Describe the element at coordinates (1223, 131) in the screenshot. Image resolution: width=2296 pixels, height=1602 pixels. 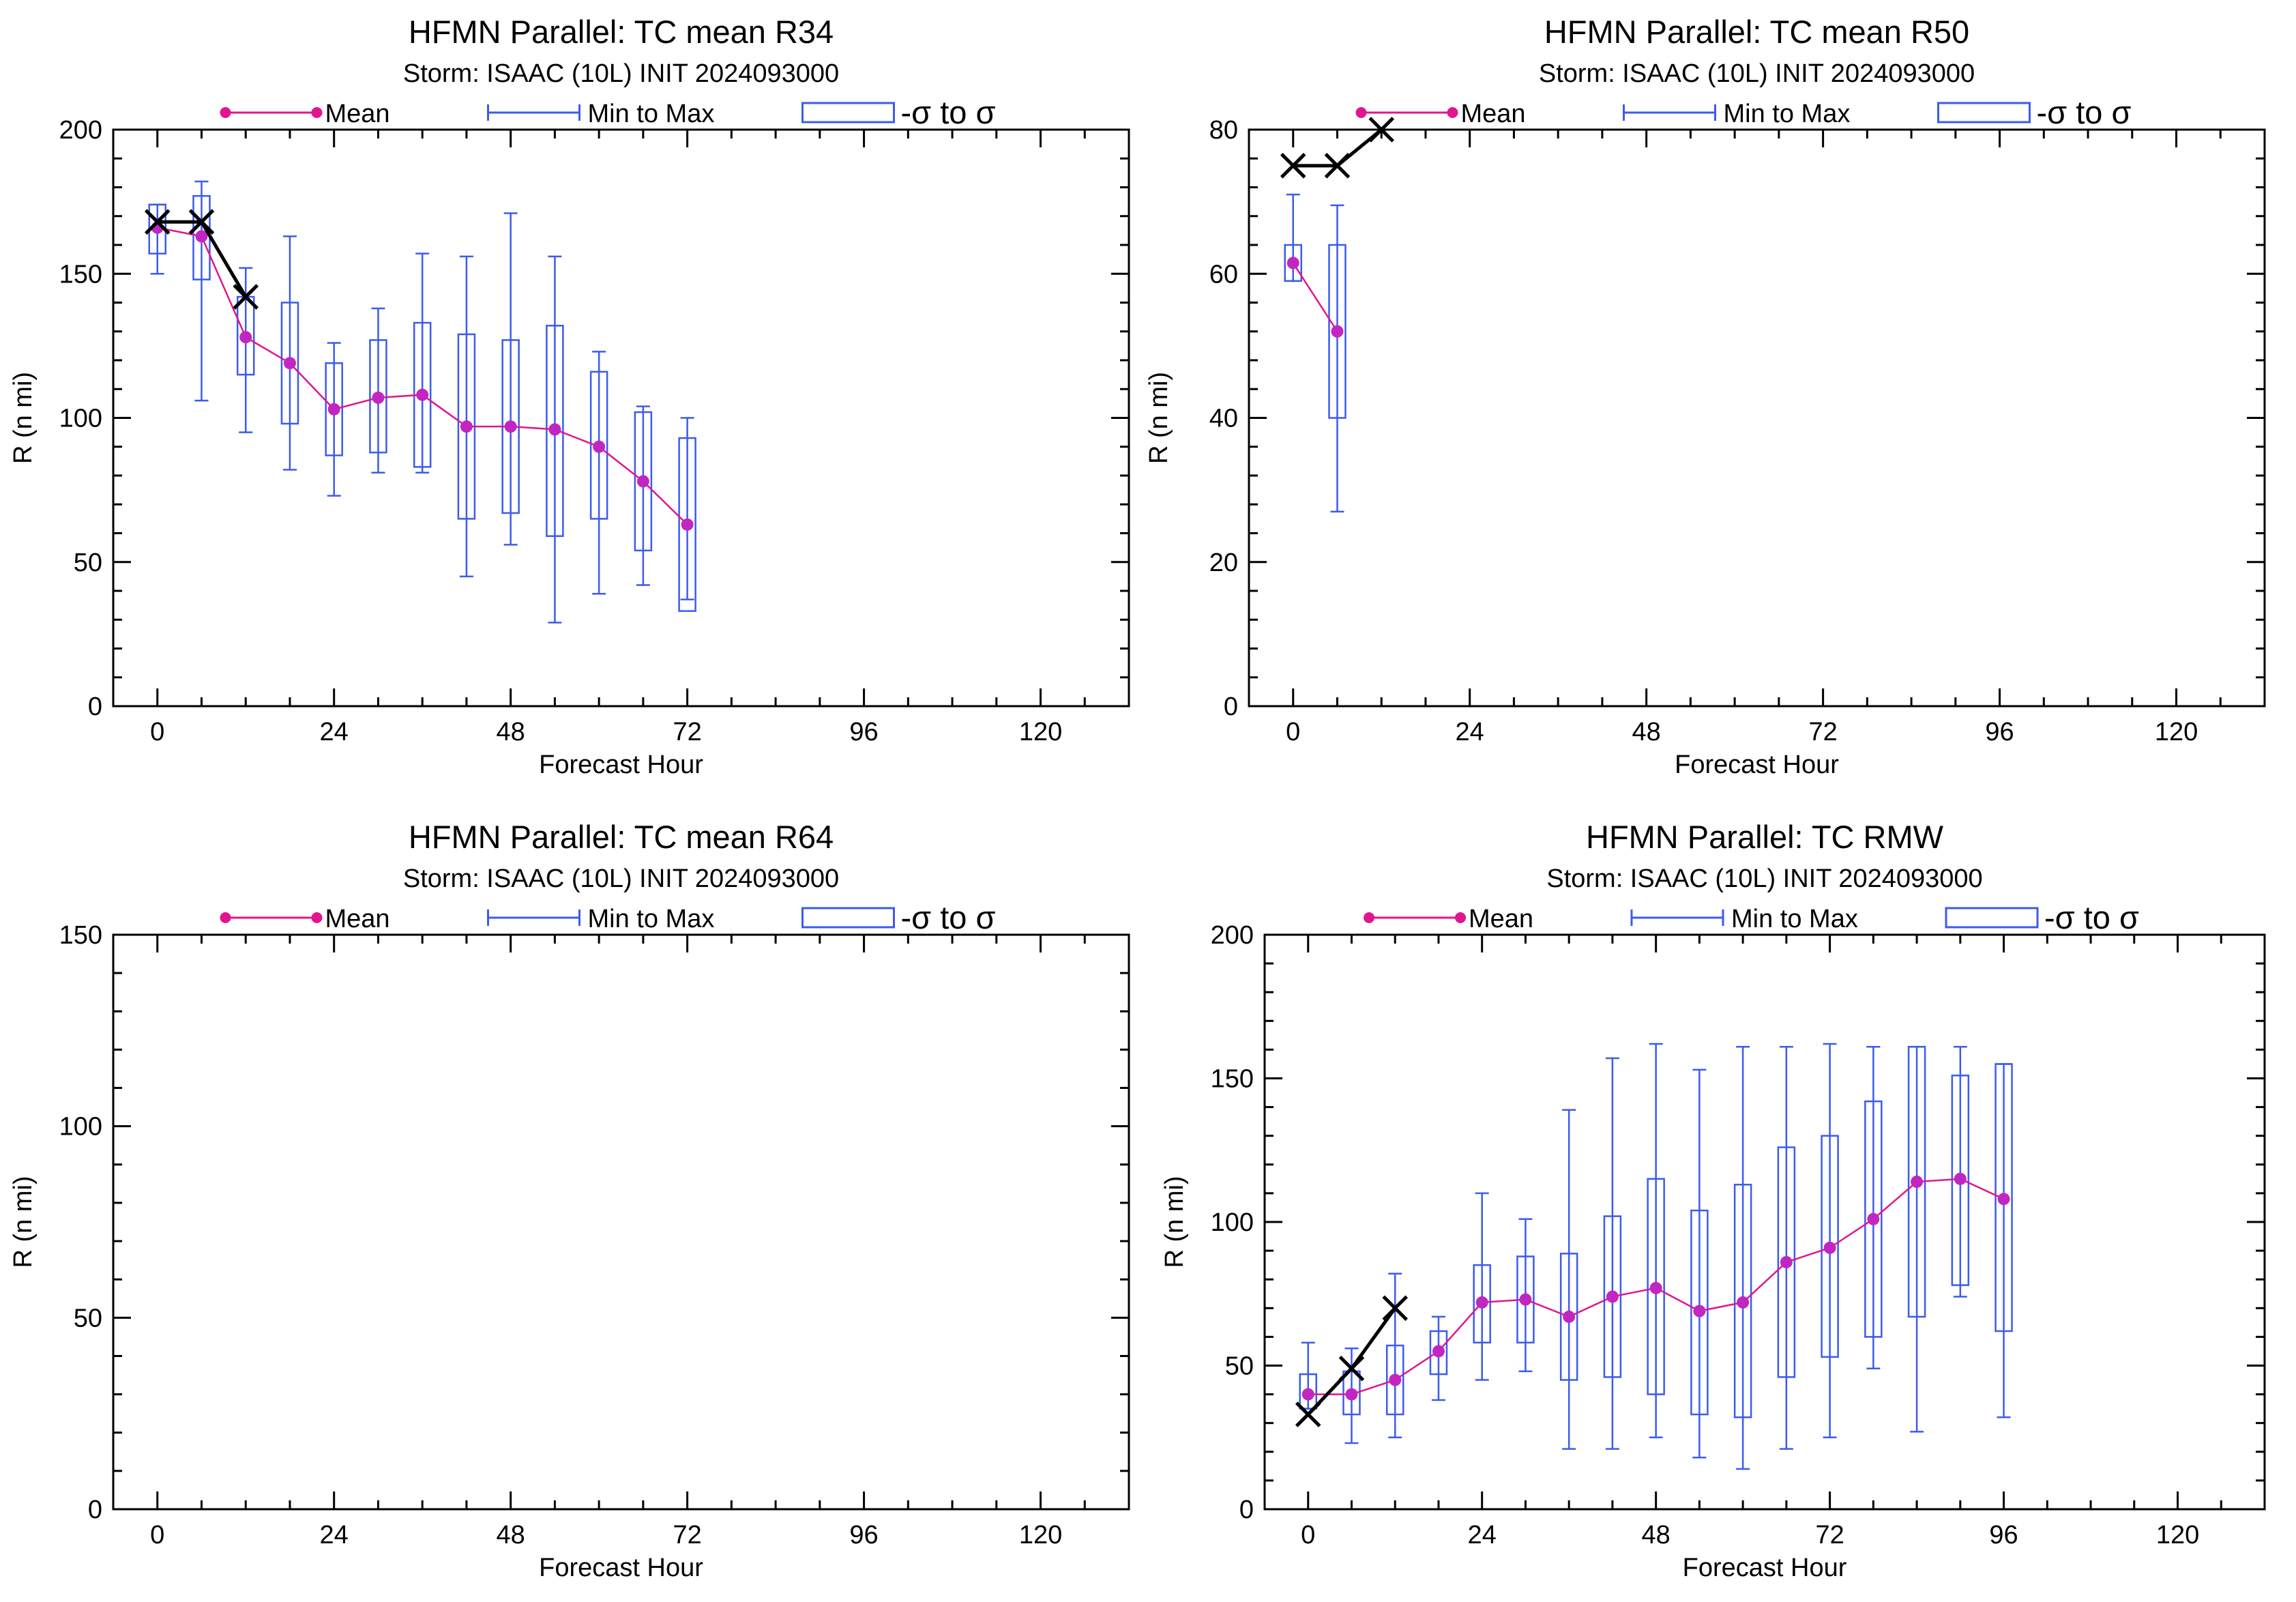
I see `y-tick-label: 80` at that location.